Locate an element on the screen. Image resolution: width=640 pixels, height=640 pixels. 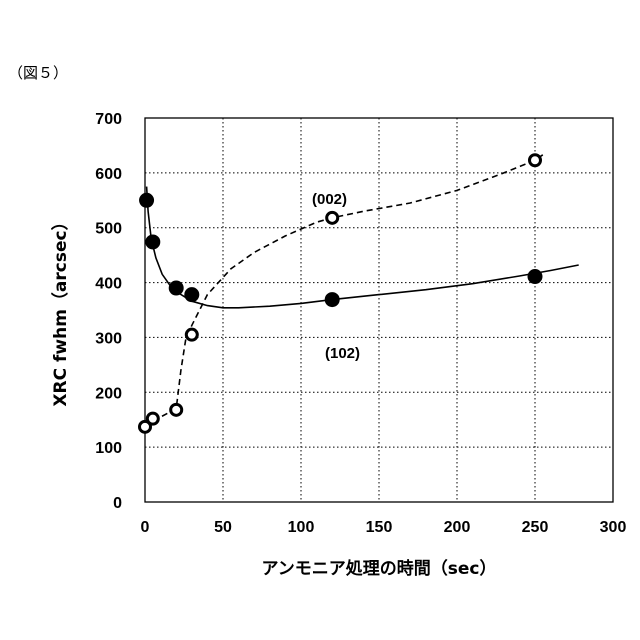
y-tick-label: 700 is located at coordinates (108, 119).